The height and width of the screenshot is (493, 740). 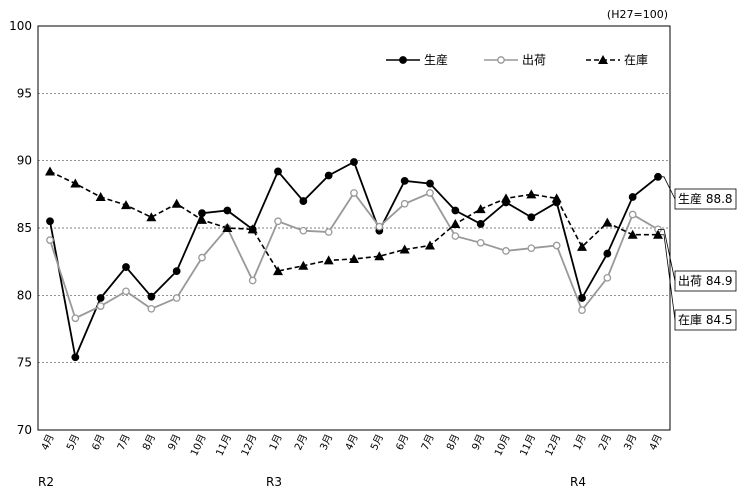 I want to click on x-tick-label: 12月, so click(x=553, y=445).